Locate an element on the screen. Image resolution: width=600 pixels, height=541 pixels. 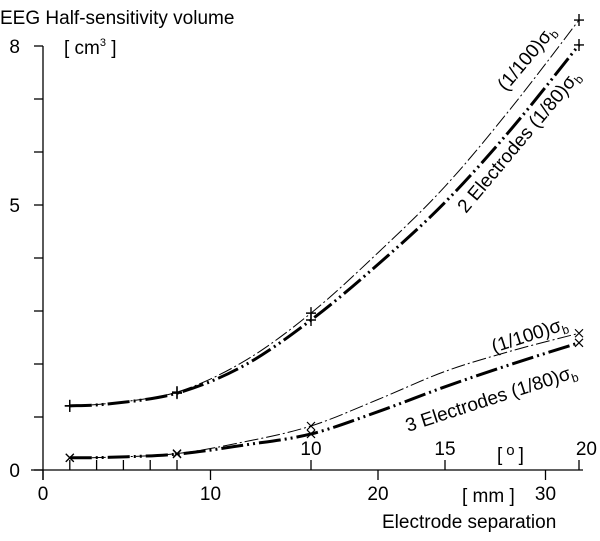
x-tick-label: 20 is located at coordinates (377, 494).